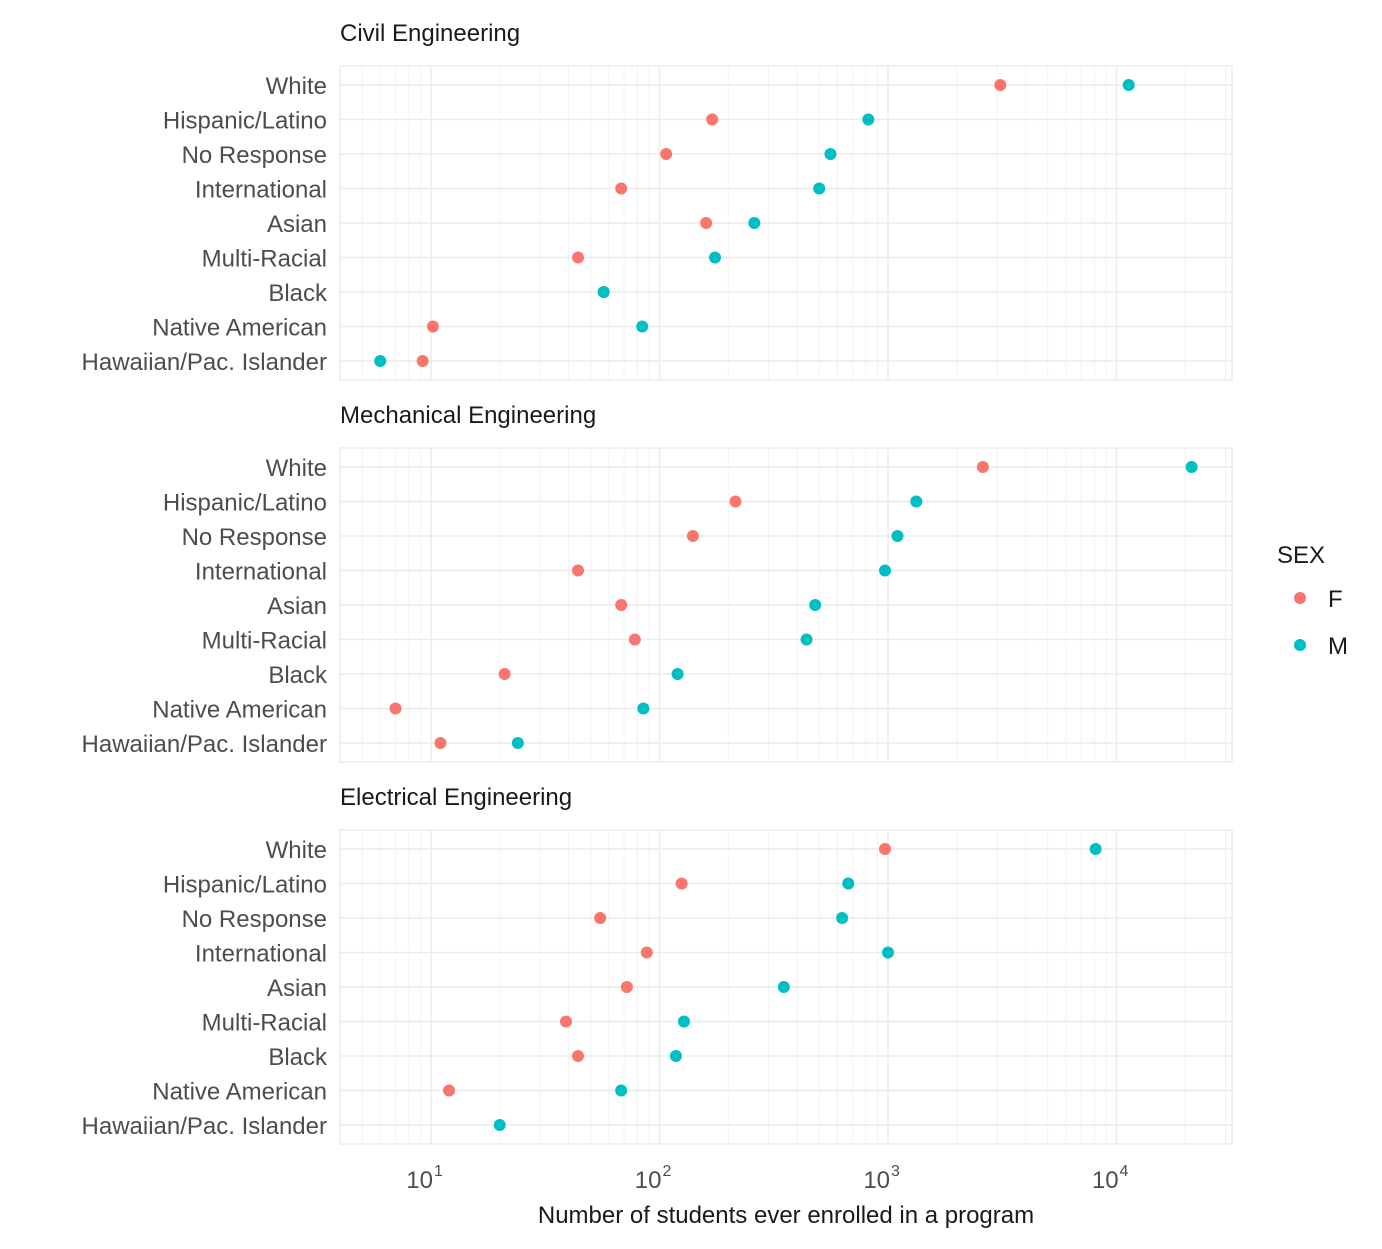 The image size is (1382, 1249). I want to click on x-tick-label: 10 1, so click(424, 1178).